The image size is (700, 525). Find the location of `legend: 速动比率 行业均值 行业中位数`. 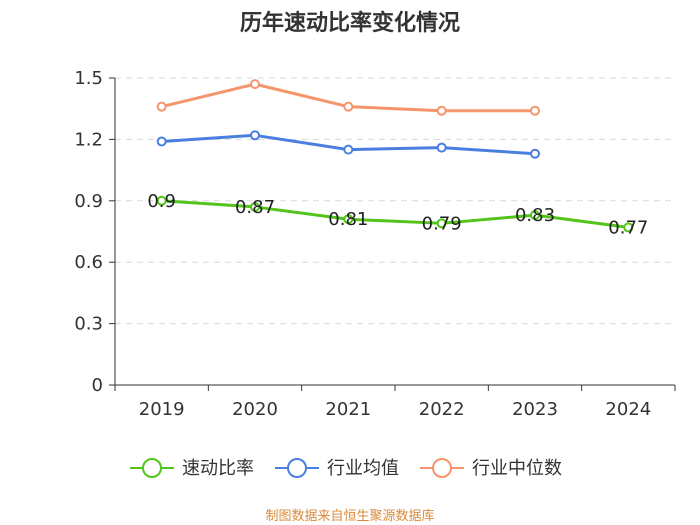

legend: 速动比率 行业均值 行业中位数 is located at coordinates (346, 468).